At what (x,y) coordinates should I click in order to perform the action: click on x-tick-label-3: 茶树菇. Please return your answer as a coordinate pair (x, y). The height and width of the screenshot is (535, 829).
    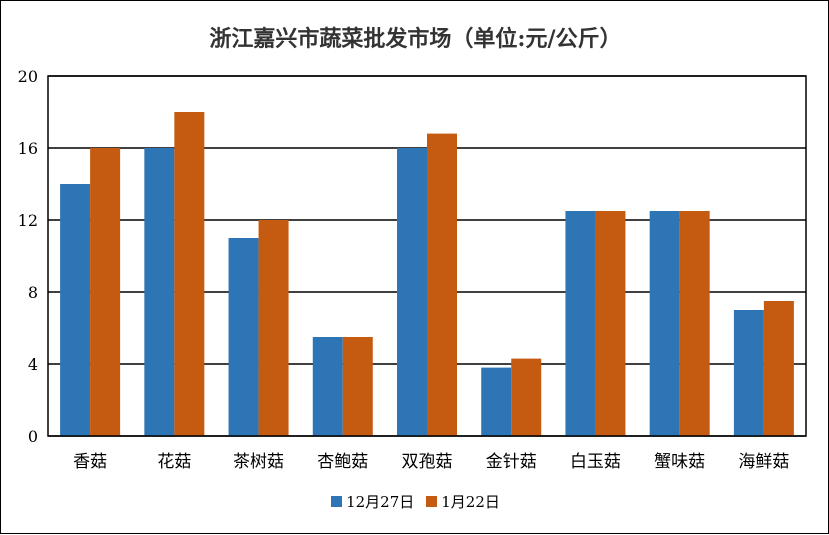
    Looking at the image, I should click on (258, 462).